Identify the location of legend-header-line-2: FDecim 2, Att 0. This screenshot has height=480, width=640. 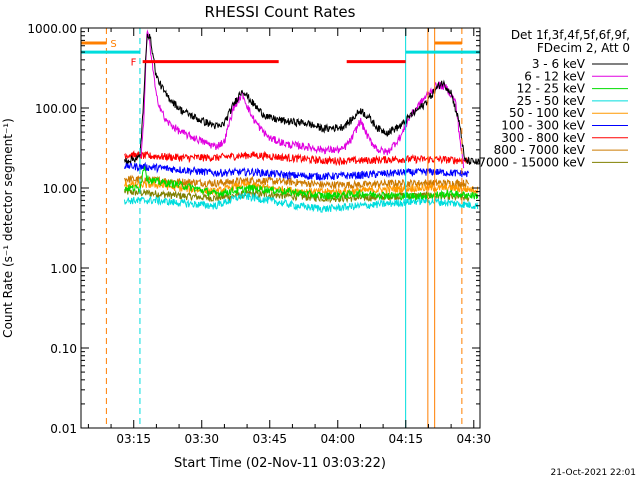
(583, 48).